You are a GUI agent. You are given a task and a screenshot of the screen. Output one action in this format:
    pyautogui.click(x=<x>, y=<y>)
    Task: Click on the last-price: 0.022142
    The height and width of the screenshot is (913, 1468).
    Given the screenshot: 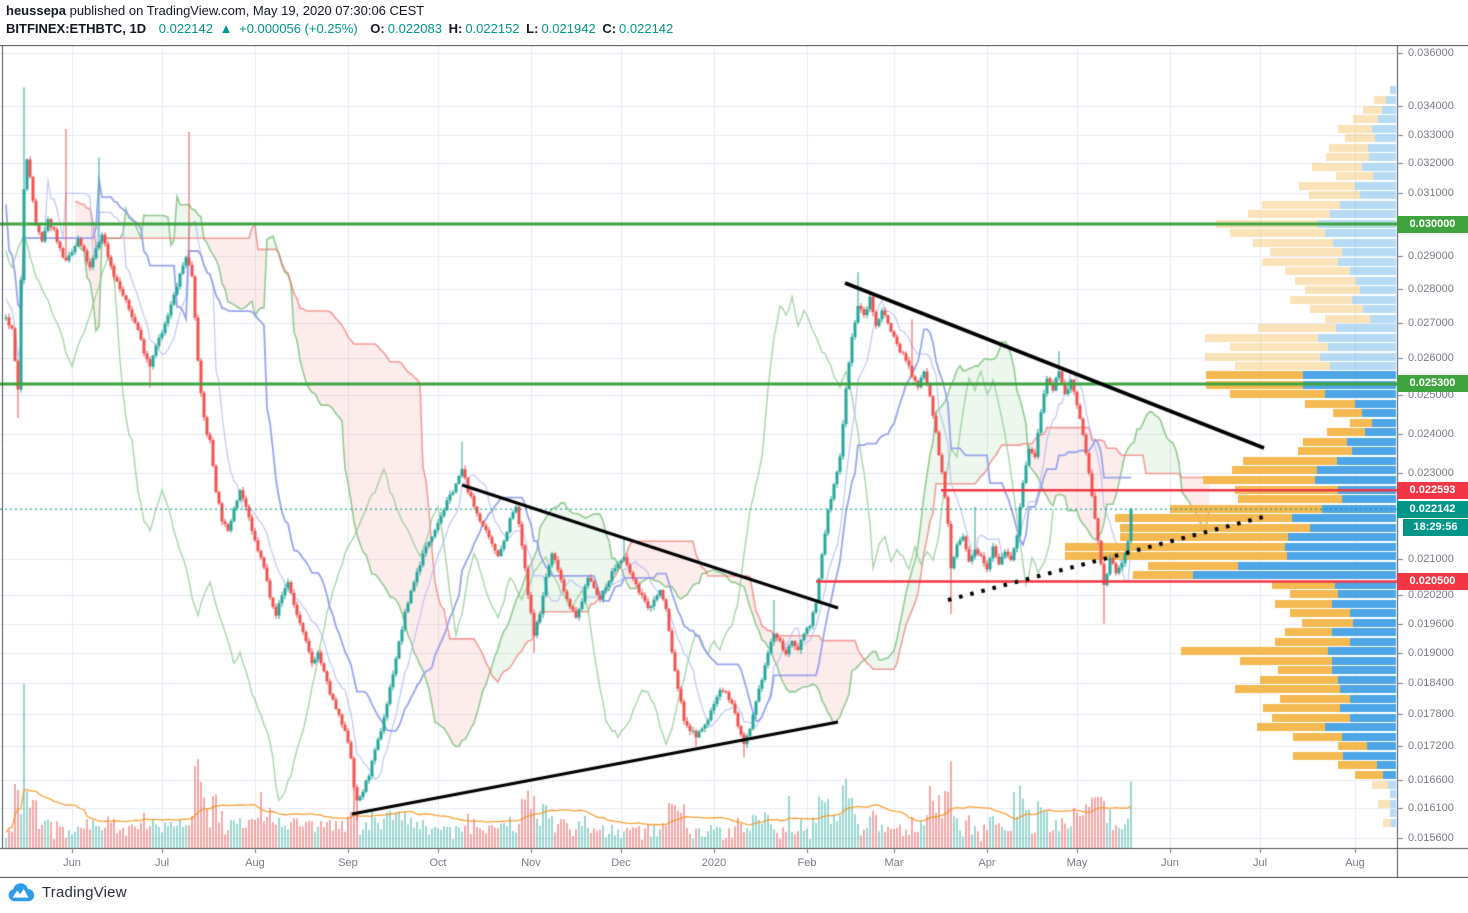 What is the action you would take?
    pyautogui.click(x=185, y=28)
    